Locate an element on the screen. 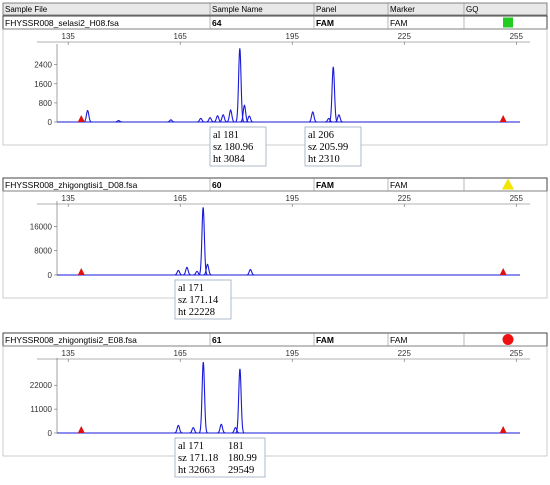 Image resolution: width=550 pixels, height=485 pixels. sample-name: 64 is located at coordinates (217, 23).